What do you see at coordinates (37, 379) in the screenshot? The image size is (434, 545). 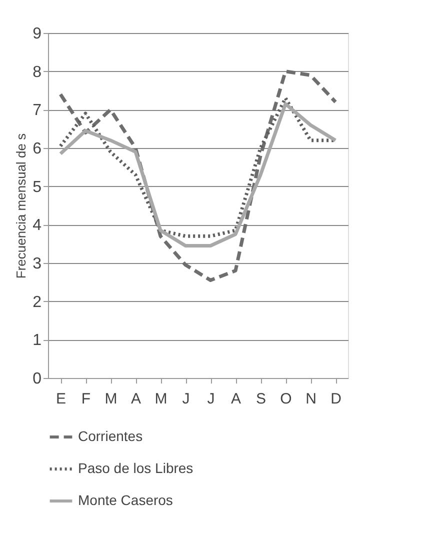 I see `y-tick-label: 0` at bounding box center [37, 379].